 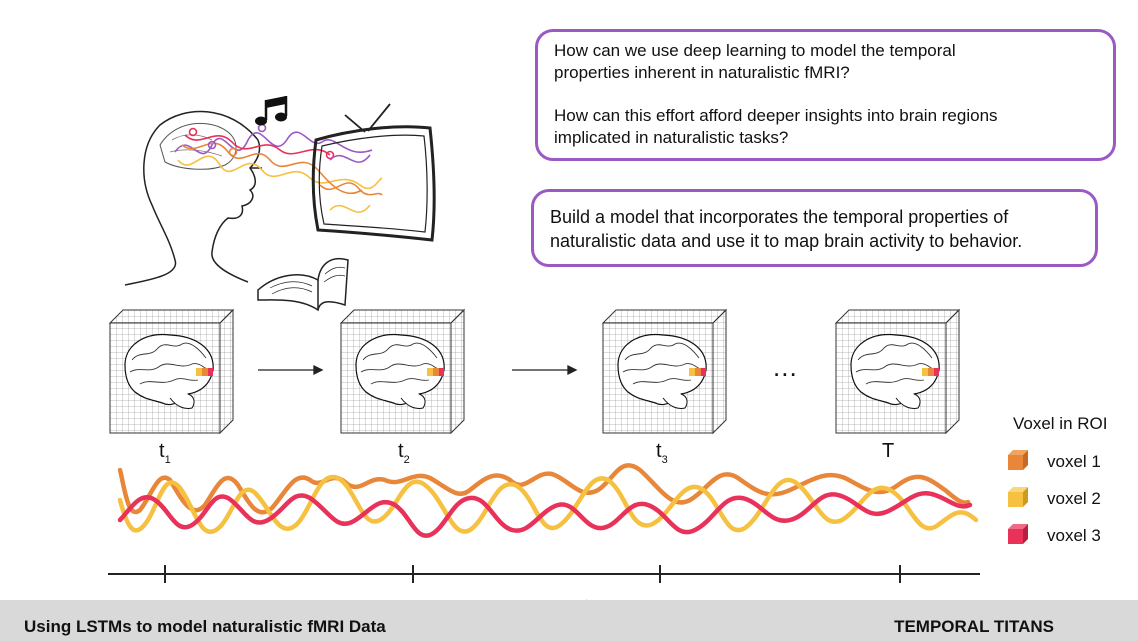 I want to click on head-illustration-icon, so click(x=193, y=198).